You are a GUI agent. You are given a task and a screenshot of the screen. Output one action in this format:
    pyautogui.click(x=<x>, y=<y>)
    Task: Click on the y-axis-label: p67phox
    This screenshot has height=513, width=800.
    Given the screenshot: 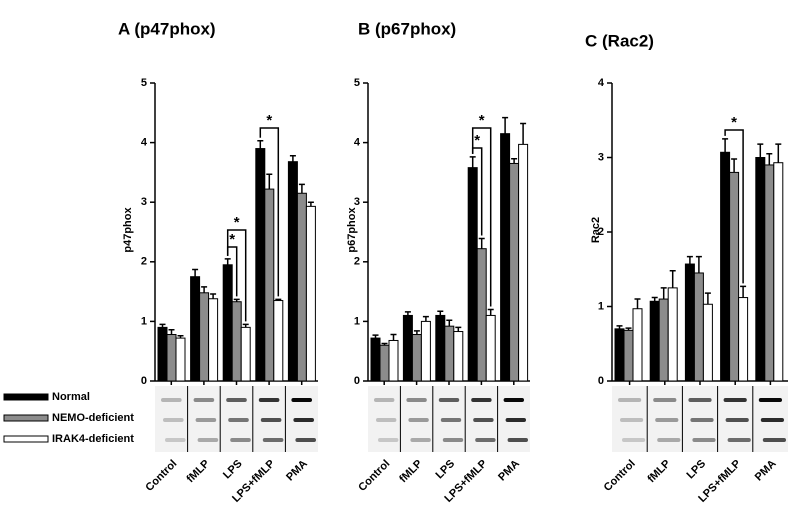 What is the action you would take?
    pyautogui.click(x=352, y=230)
    